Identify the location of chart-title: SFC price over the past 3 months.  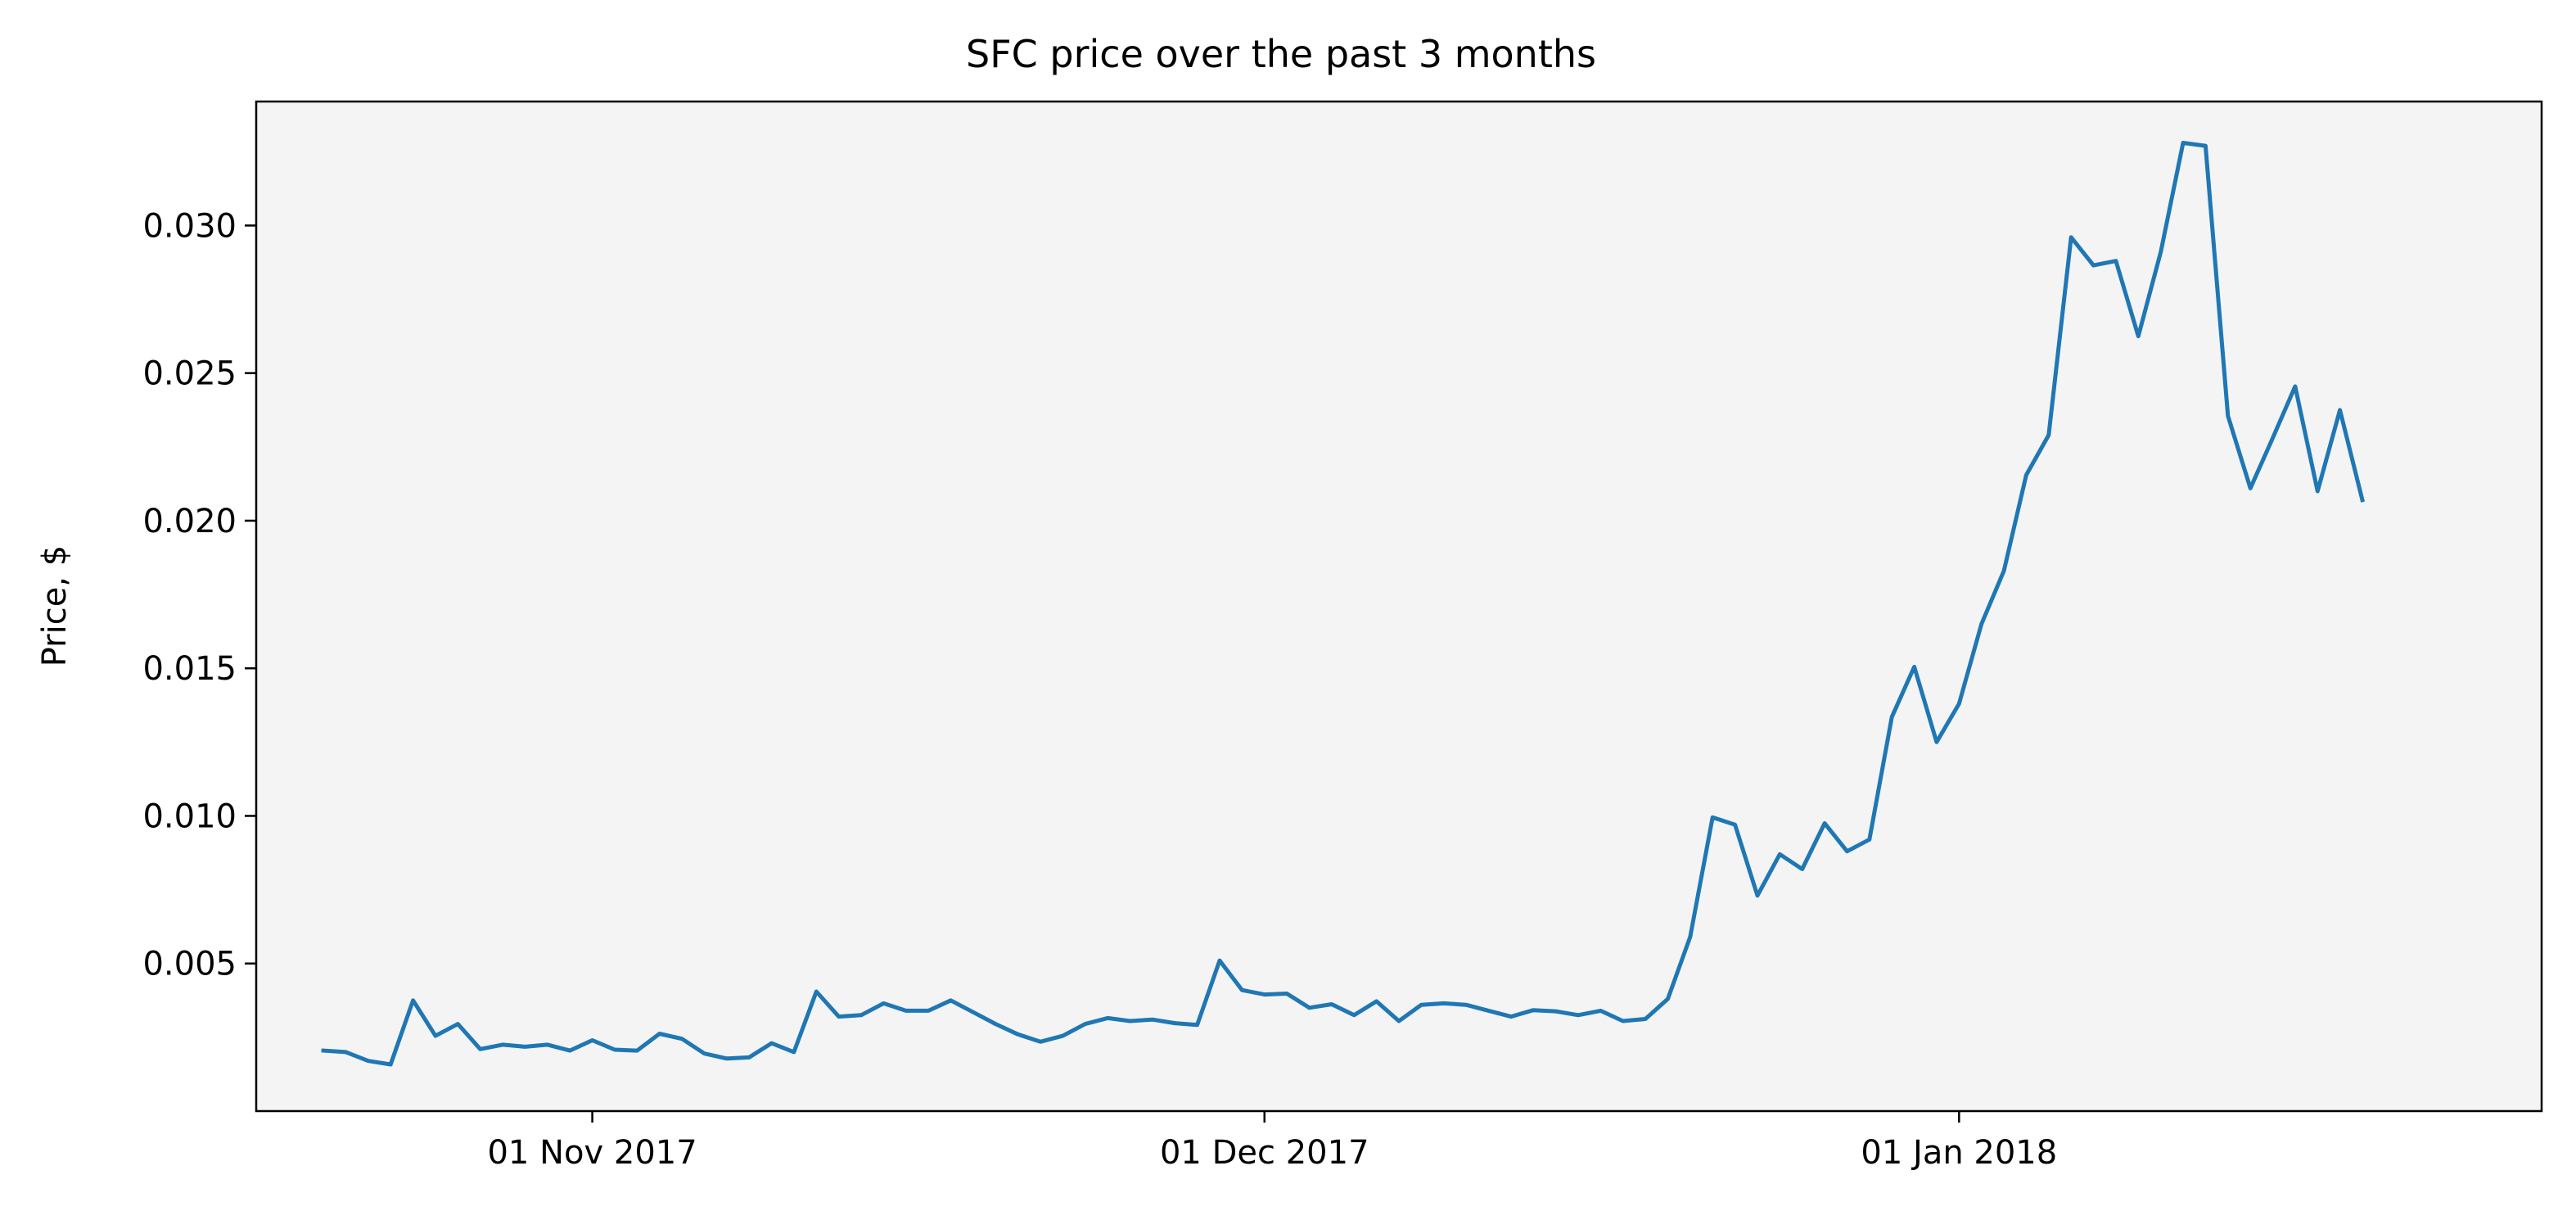
(1281, 54).